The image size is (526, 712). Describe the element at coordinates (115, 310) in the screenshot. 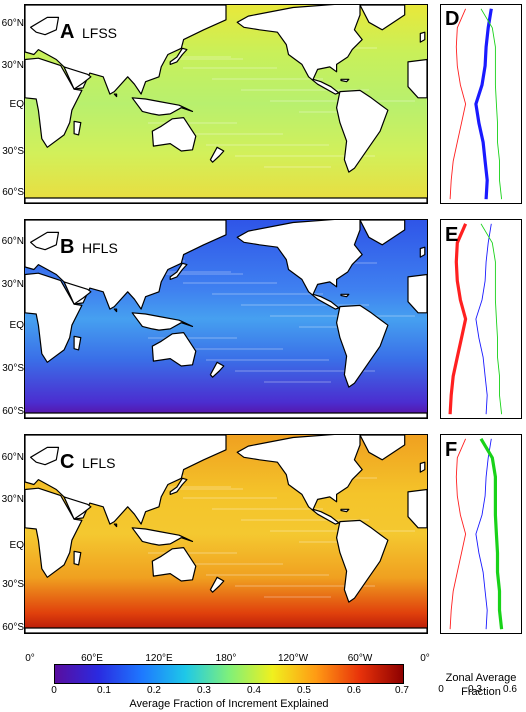

I see `continent-india-sri` at that location.